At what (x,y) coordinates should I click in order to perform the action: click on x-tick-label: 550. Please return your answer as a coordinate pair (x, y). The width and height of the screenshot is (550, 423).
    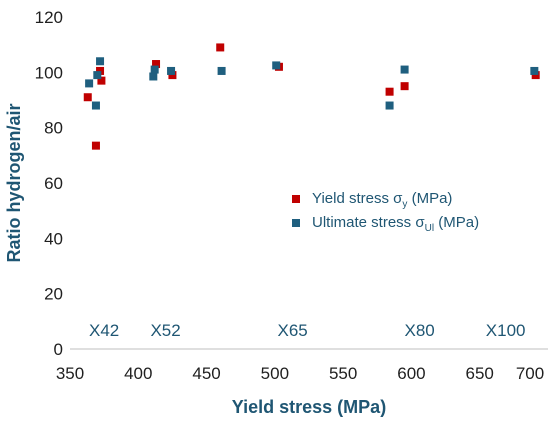
    Looking at the image, I should click on (343, 373).